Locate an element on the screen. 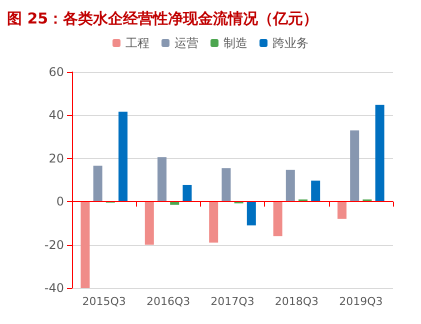 Image resolution: width=421 pixels, height=324 pixels. y-tick-label: 40 is located at coordinates (56, 115).